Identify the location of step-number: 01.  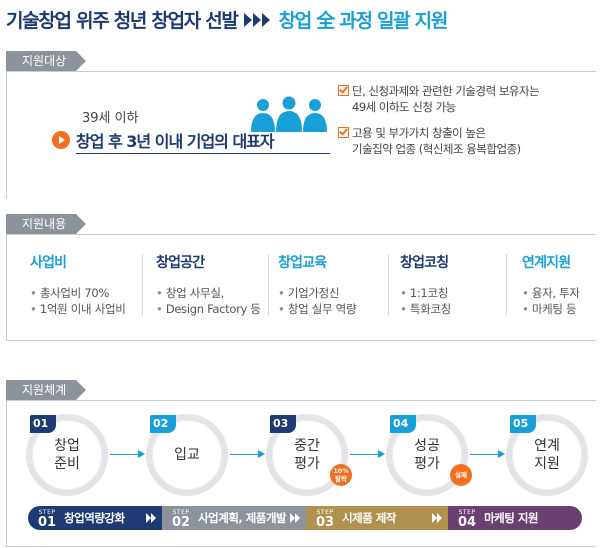
(43, 424).